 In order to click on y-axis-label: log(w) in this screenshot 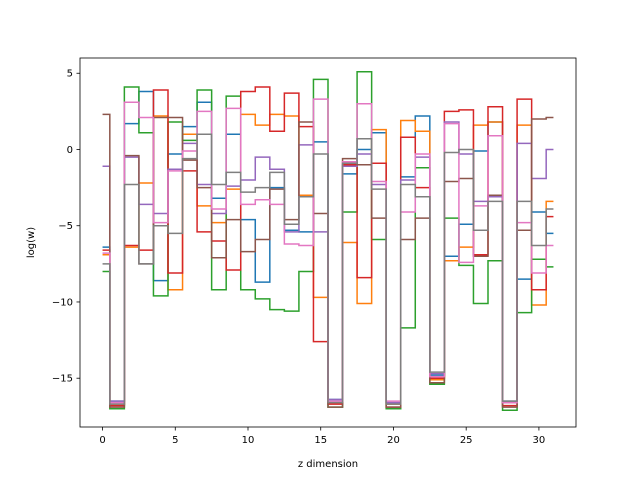, I will do `click(31, 242)`.